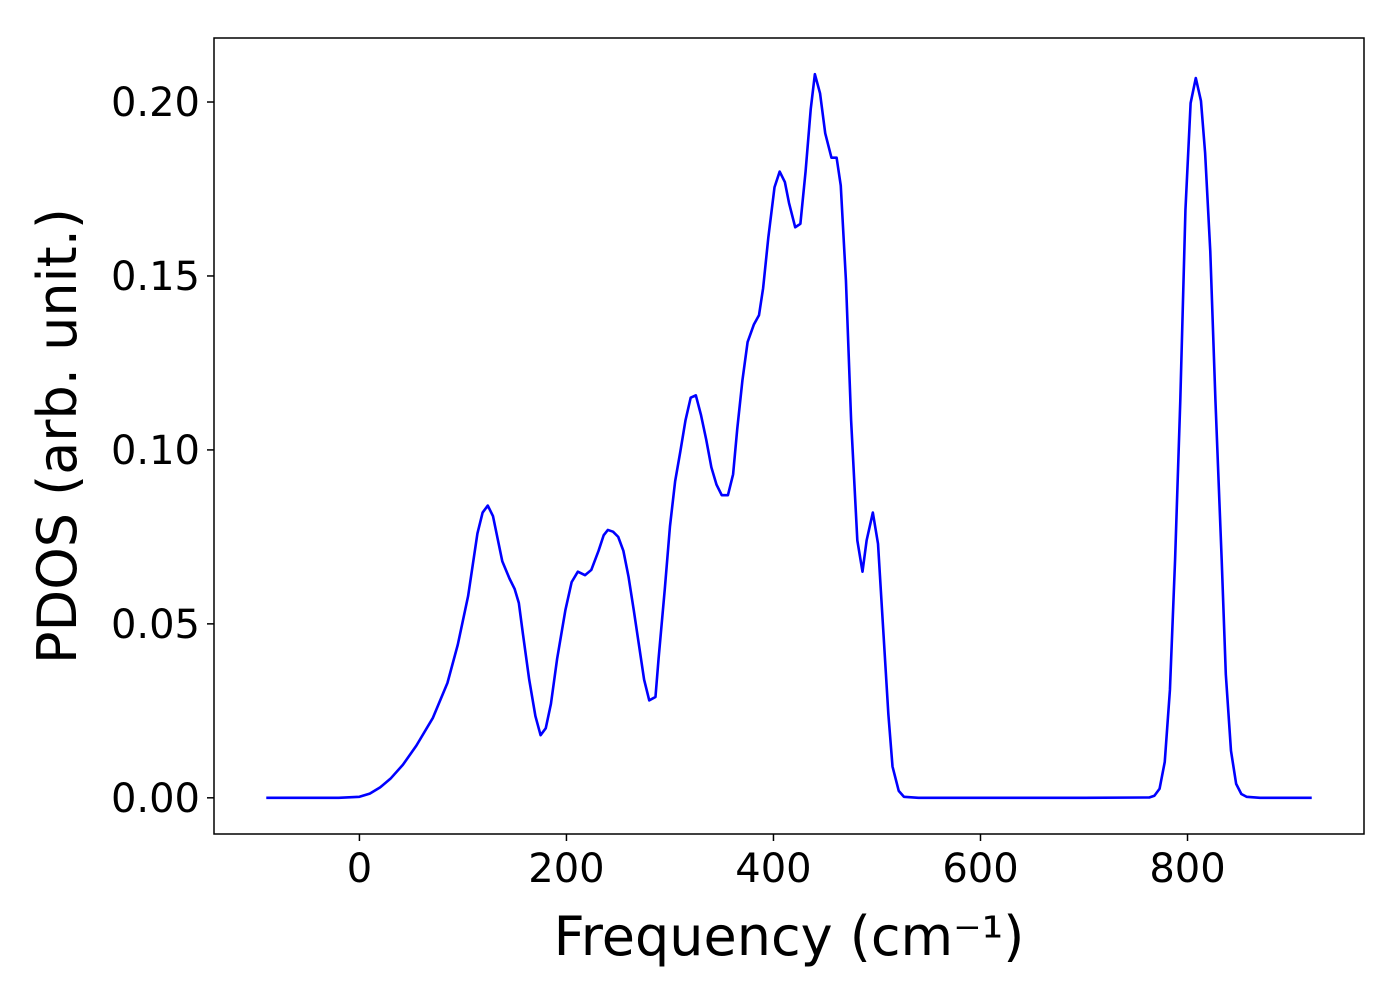 This screenshot has width=1400, height=1000. Describe the element at coordinates (155, 625) in the screenshot. I see `y-tick-label: 0.05` at that location.